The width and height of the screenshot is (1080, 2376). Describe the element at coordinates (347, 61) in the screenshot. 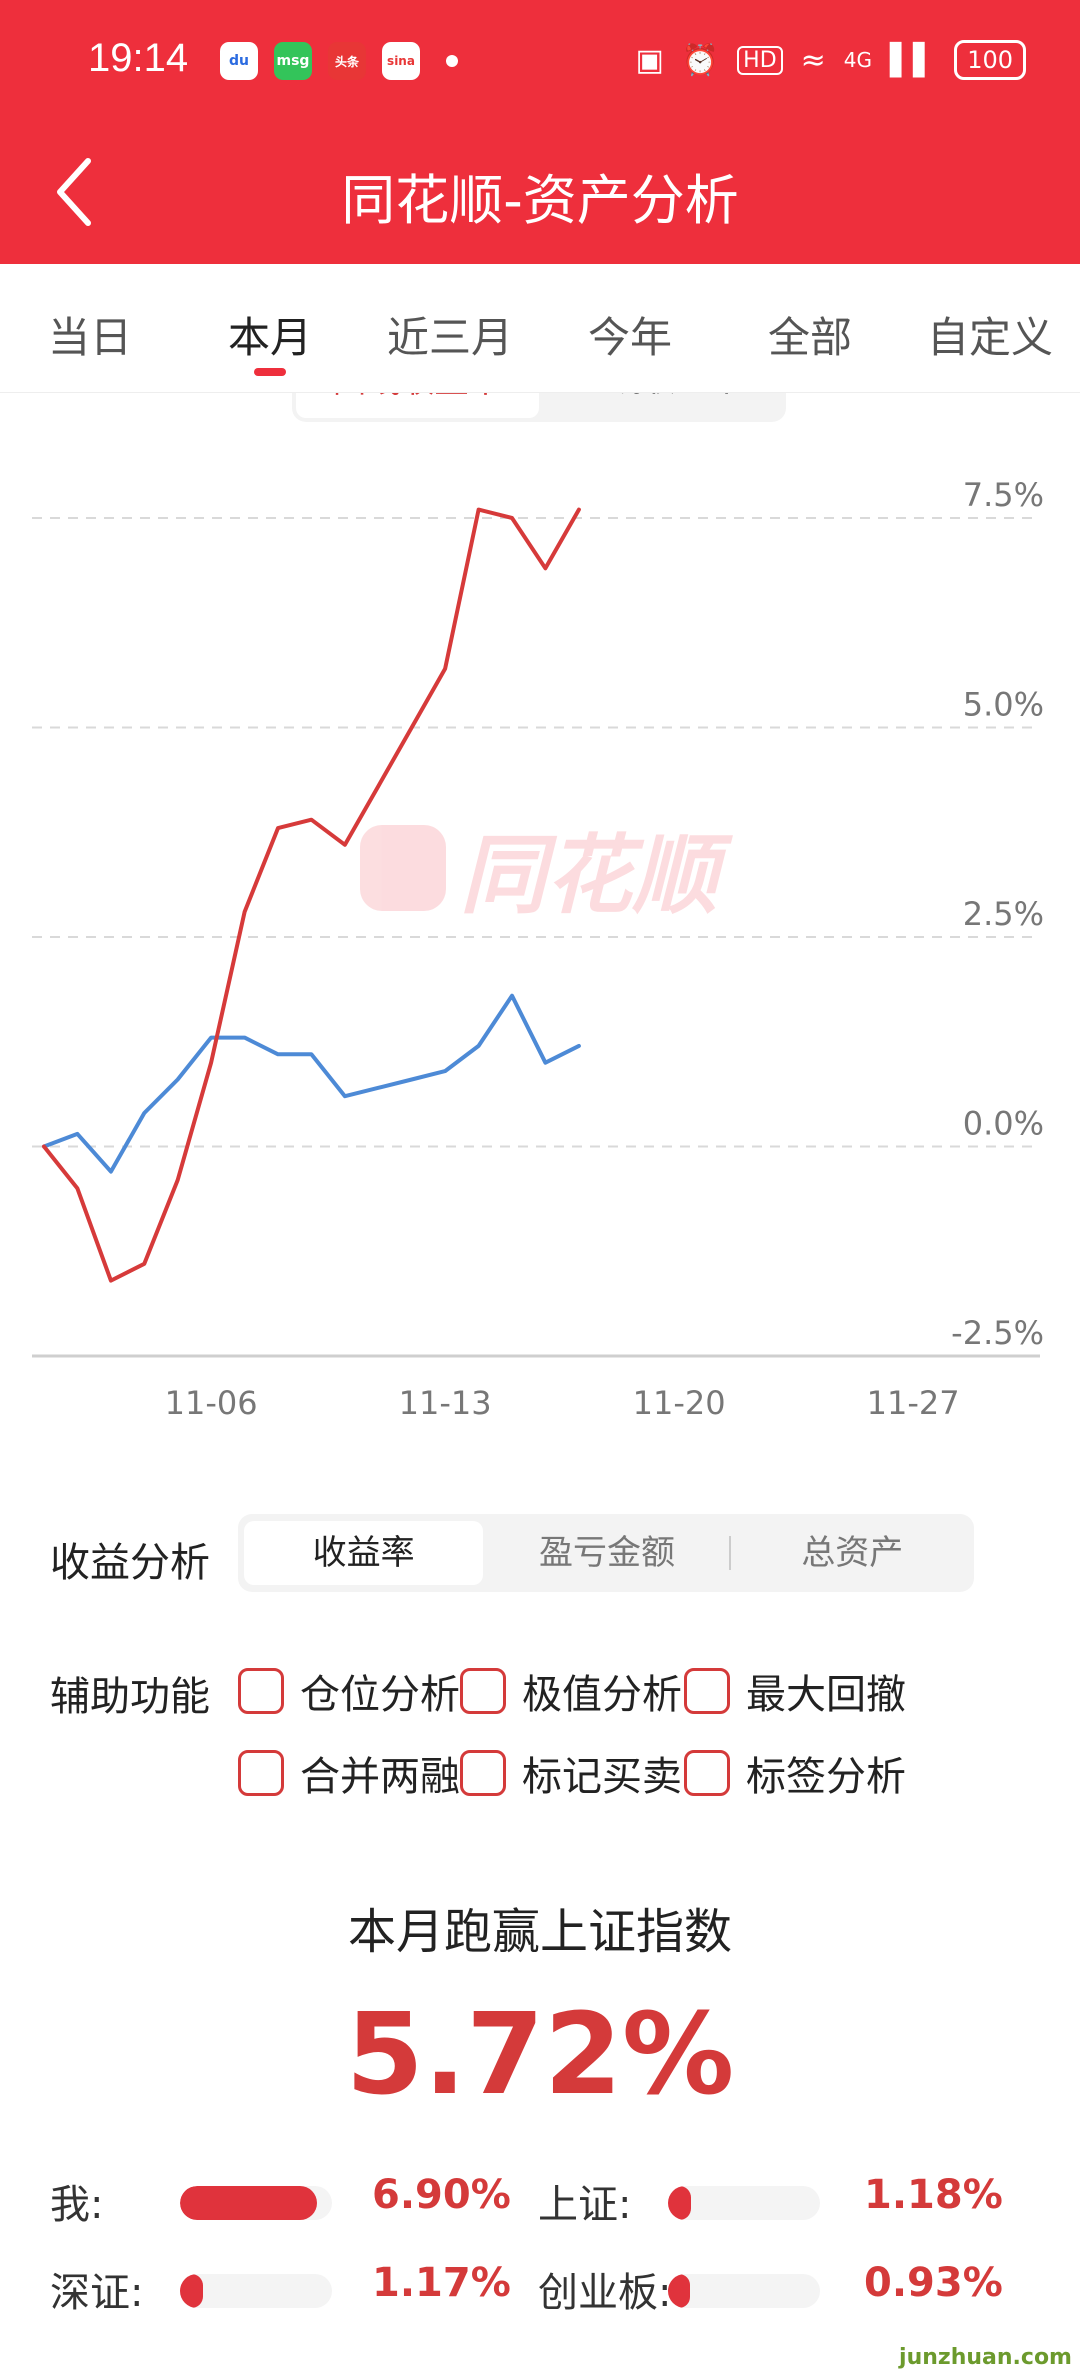

I see `toutiao-app-icon: 头条` at that location.